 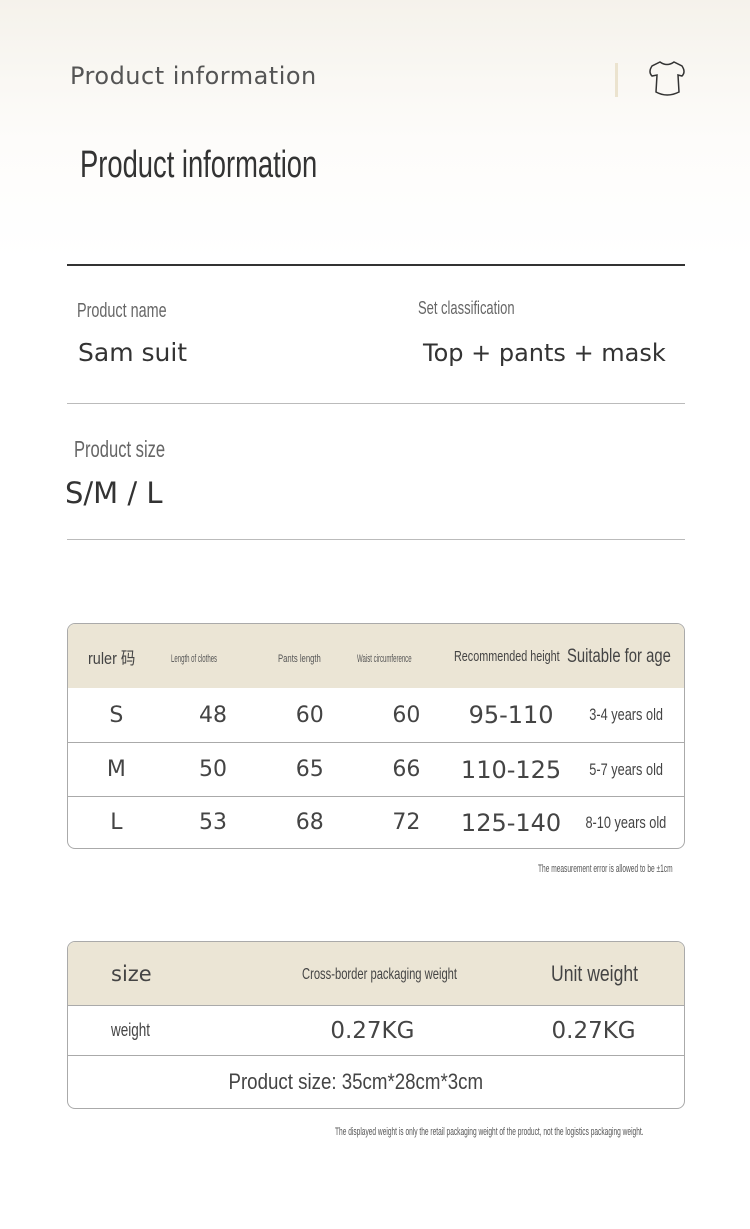 I want to click on header-title: Product information, so click(x=193, y=76).